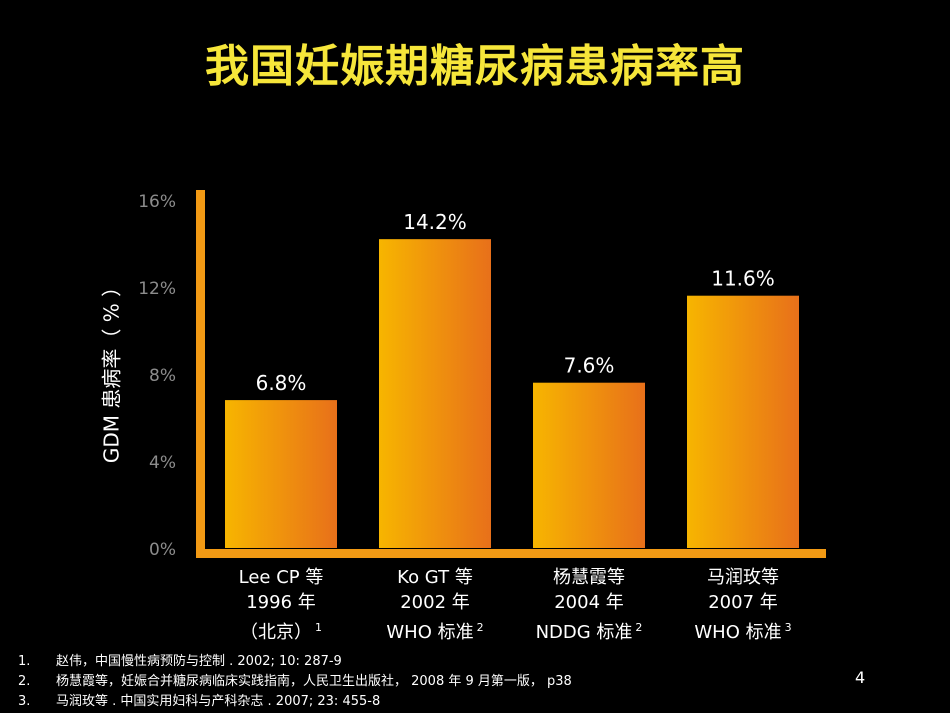 Image resolution: width=950 pixels, height=713 pixels. What do you see at coordinates (24, 701) in the screenshot?
I see `reference-number: 3.` at bounding box center [24, 701].